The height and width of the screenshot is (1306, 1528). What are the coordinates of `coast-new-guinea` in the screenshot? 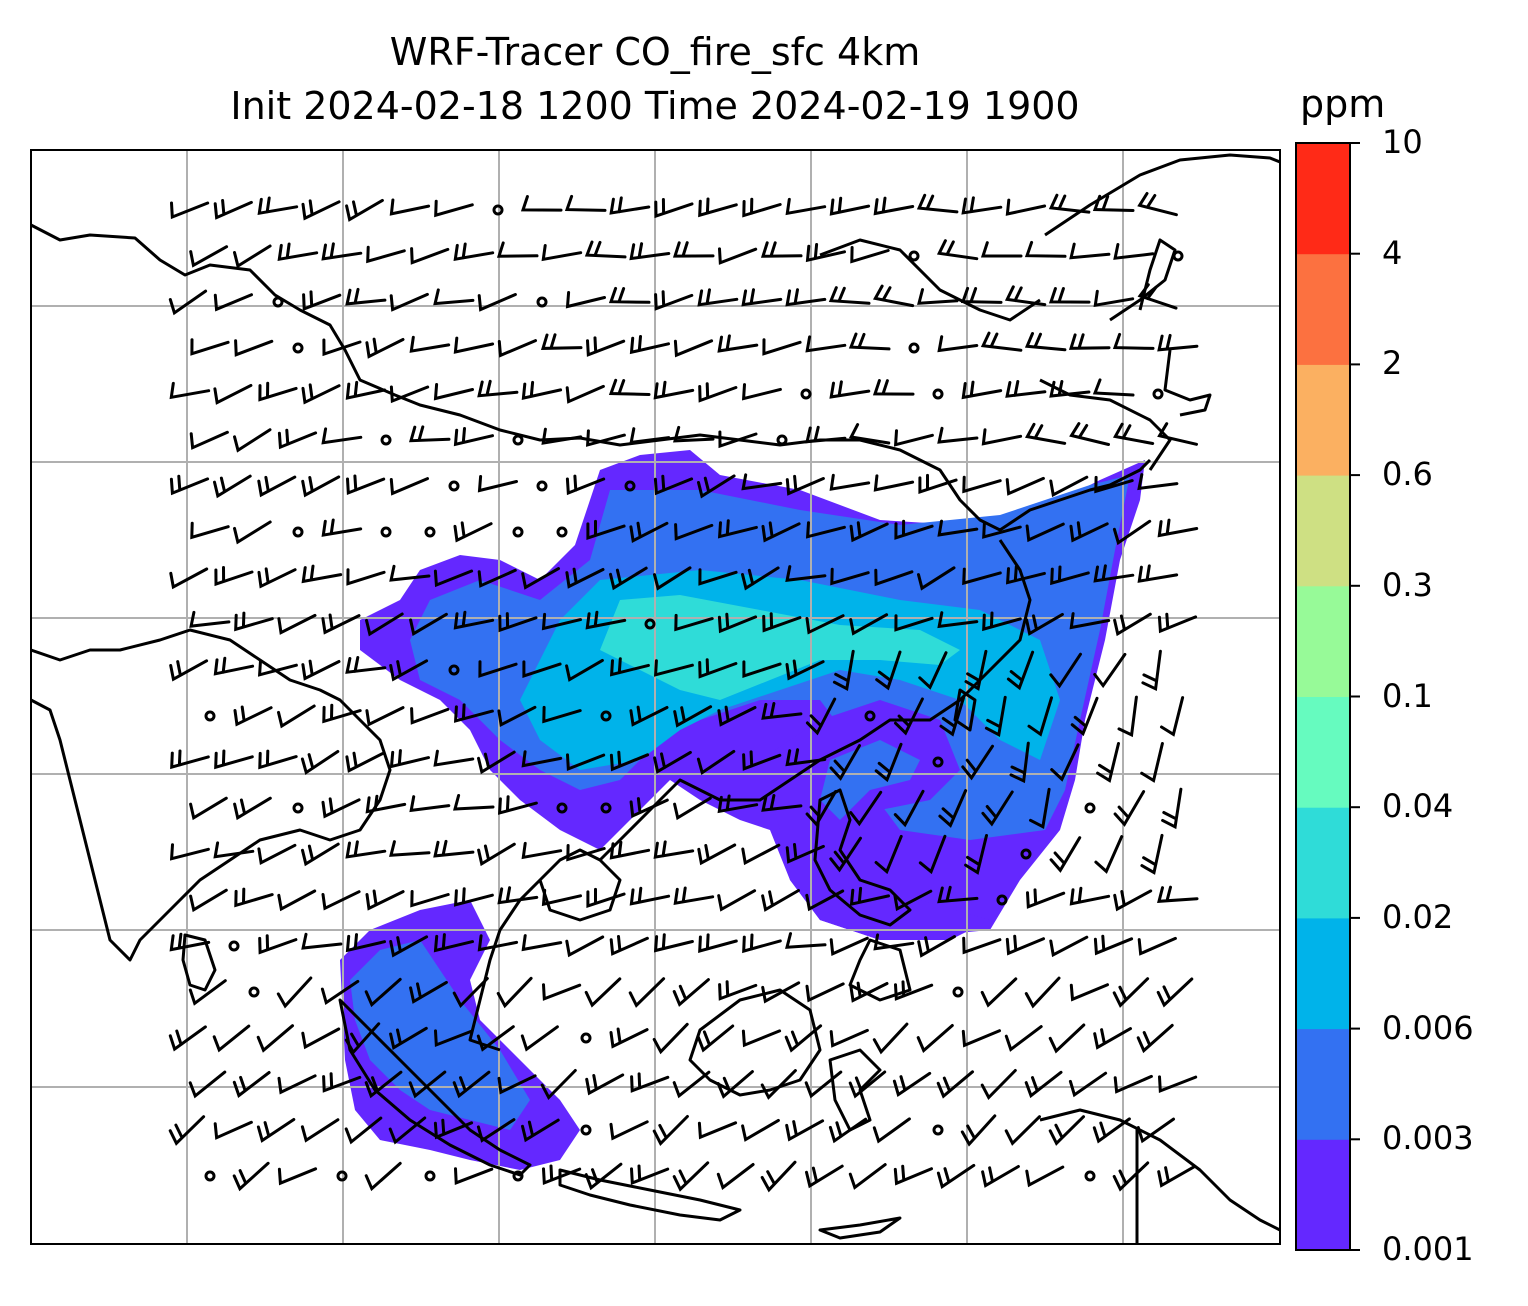 It's located at (1159, 1170).